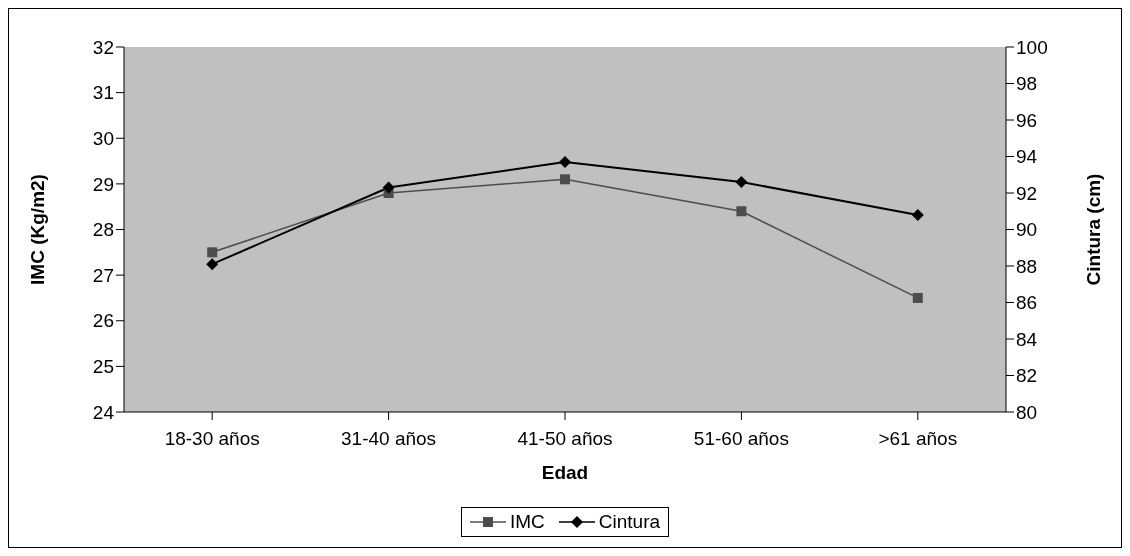 This screenshot has height=556, width=1130. What do you see at coordinates (103, 367) in the screenshot?
I see `y-tick-label: 25` at bounding box center [103, 367].